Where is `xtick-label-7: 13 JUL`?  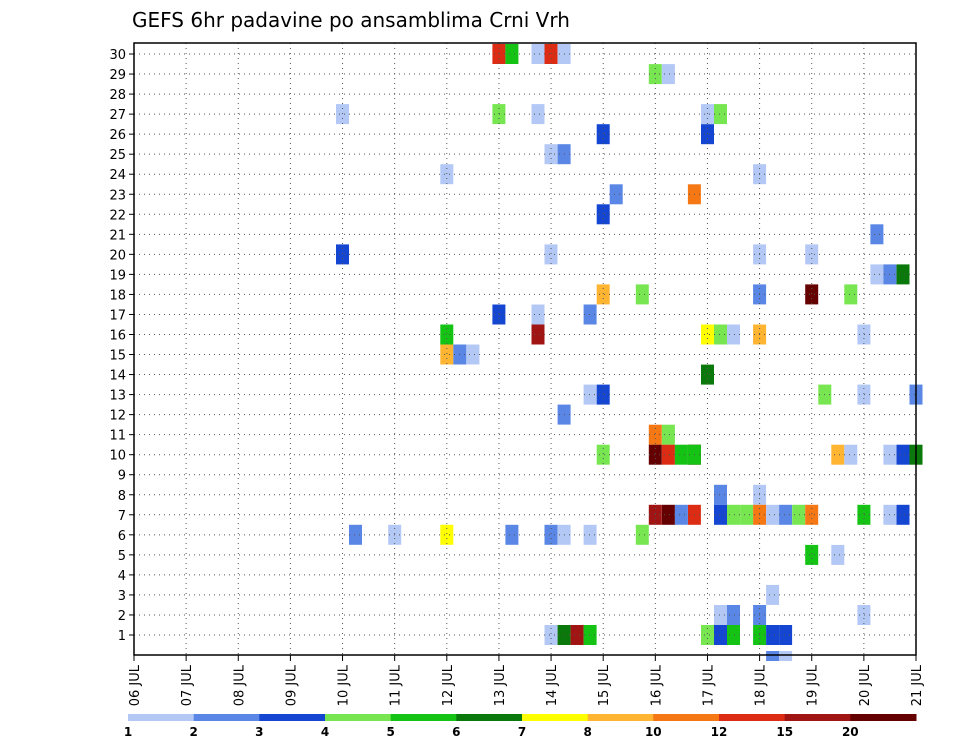
xtick-label-7: 13 JUL is located at coordinates (500, 685).